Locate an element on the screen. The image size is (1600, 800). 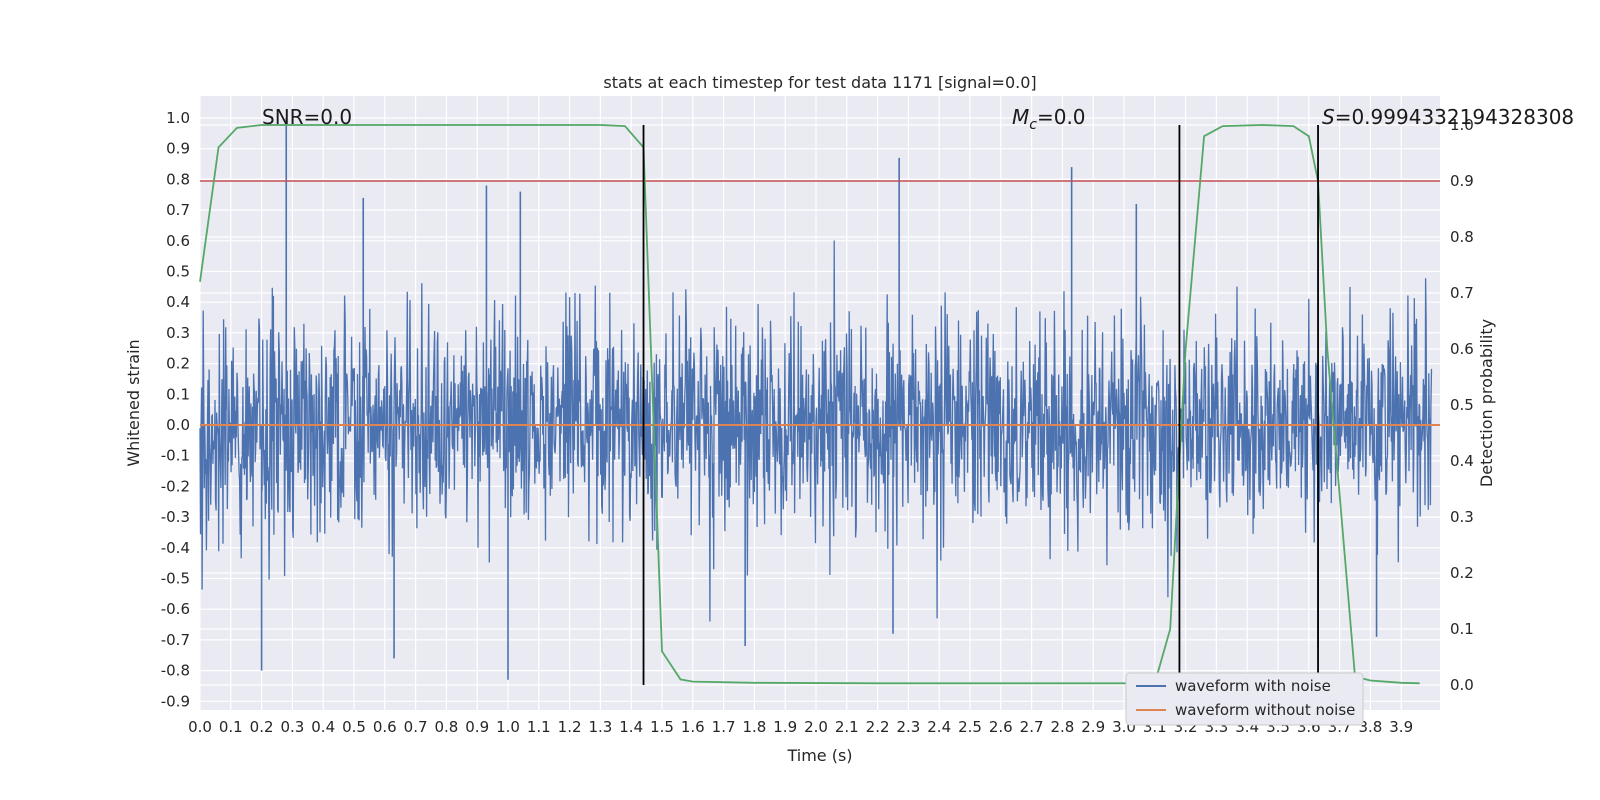
x-tick-label: 1.0 is located at coordinates (508, 727).